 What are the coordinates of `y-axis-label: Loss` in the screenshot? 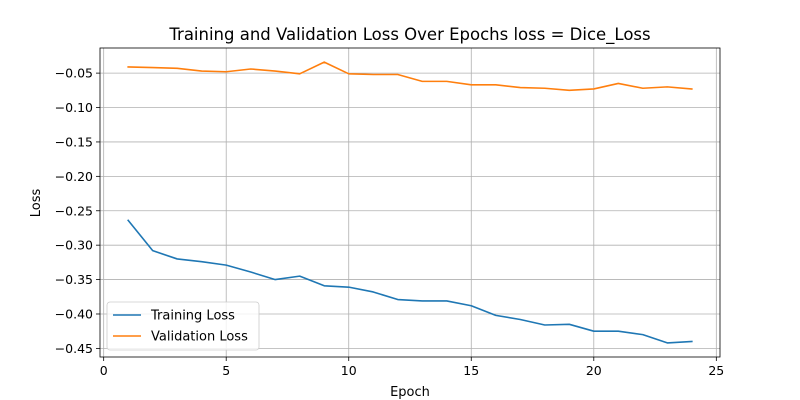 It's located at (36, 203).